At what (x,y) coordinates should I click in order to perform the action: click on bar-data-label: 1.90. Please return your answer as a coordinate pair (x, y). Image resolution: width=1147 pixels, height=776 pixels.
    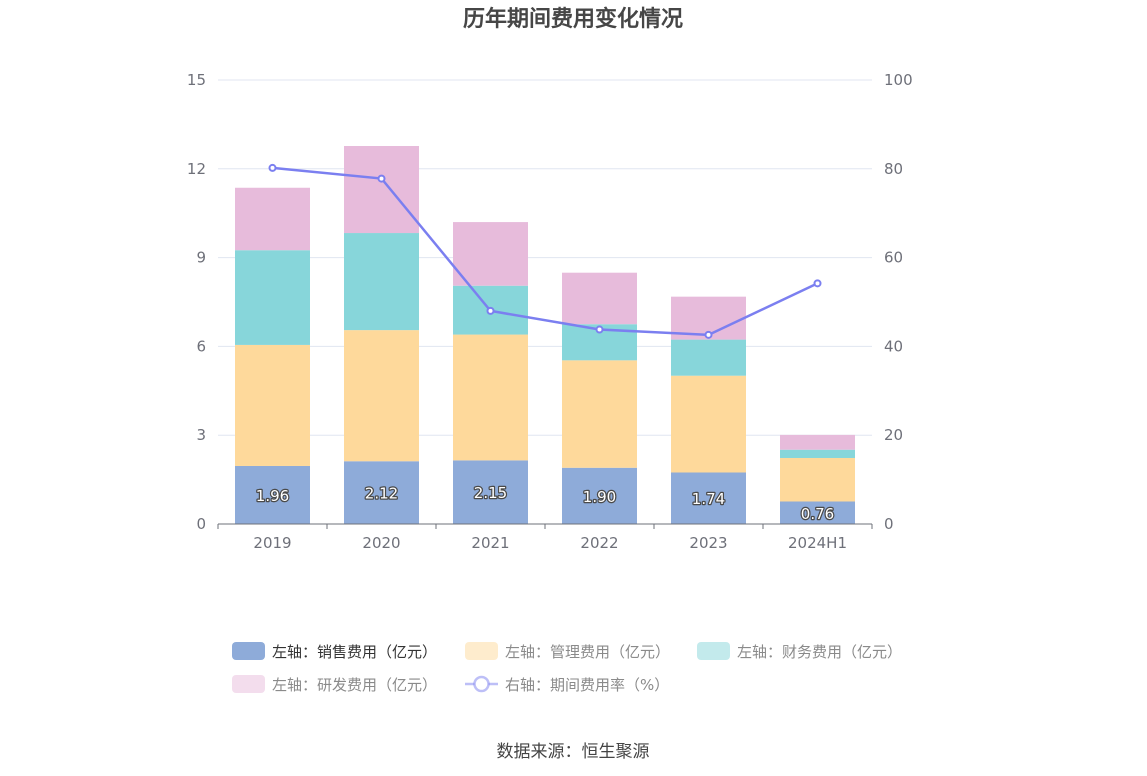
    Looking at the image, I should click on (599, 497).